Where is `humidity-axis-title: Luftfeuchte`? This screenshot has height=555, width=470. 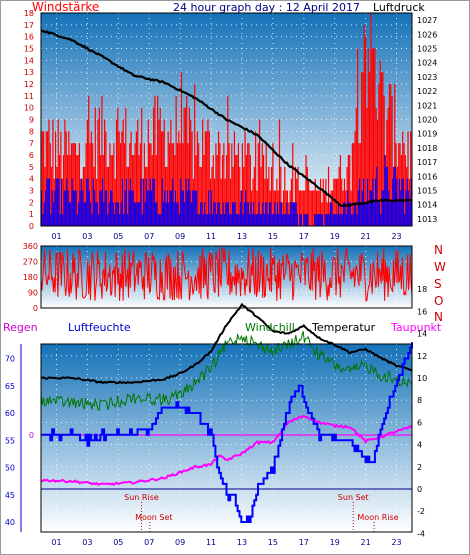 humidity-axis-title: Luftfeuchte is located at coordinates (99, 327).